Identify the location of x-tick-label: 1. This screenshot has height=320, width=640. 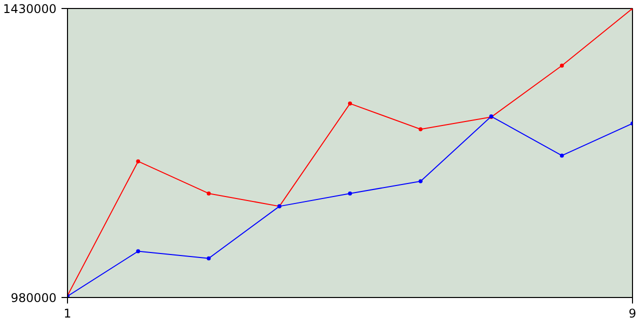
(68, 313).